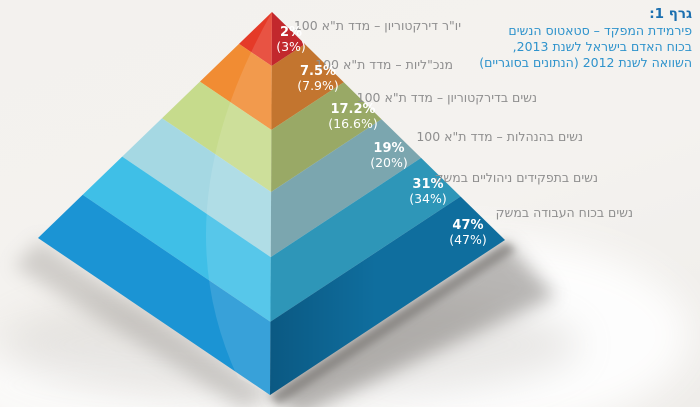 This screenshot has height=407, width=700. What do you see at coordinates (428, 184) in the screenshot?
I see `level-5-value-2013: 31%` at bounding box center [428, 184].